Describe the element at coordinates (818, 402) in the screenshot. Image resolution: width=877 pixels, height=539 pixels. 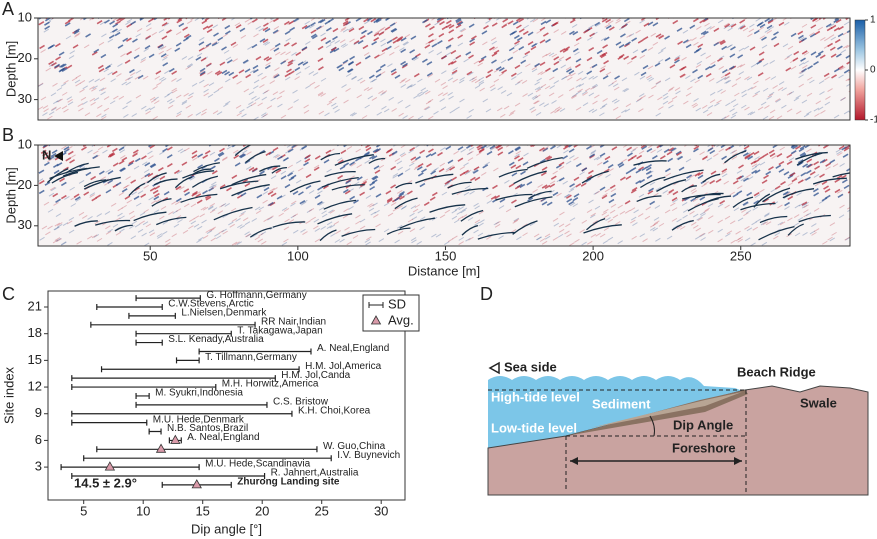
I see `diagram-label: Swale` at that location.